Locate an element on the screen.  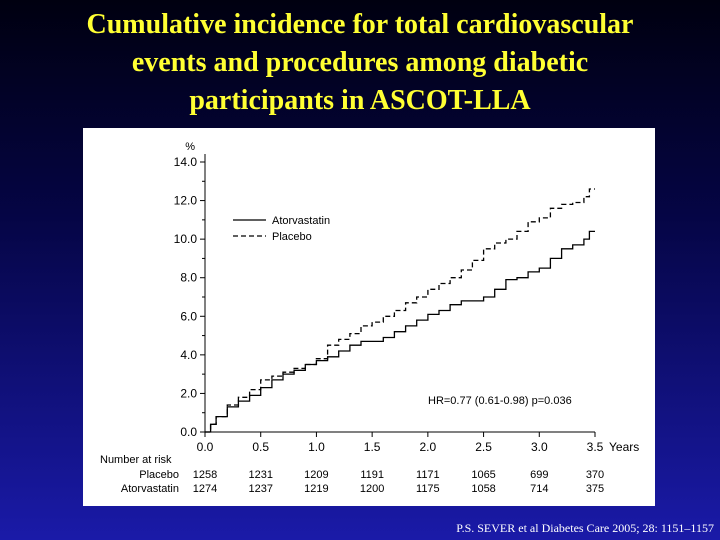
risk-cell: 714 is located at coordinates (539, 489).